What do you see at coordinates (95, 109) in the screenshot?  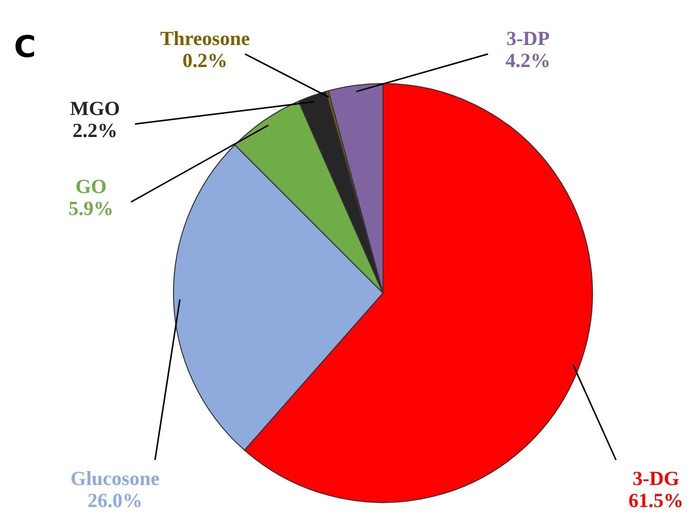 I see `slice-label: MGO` at bounding box center [95, 109].